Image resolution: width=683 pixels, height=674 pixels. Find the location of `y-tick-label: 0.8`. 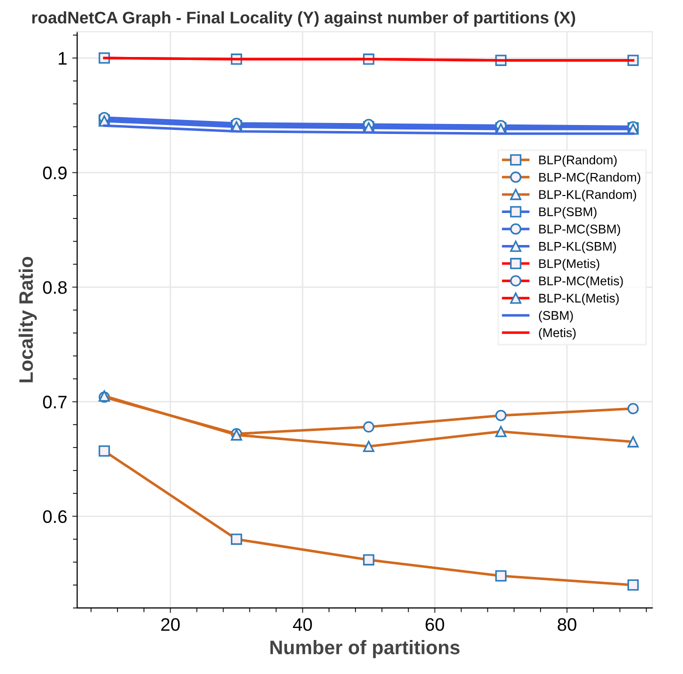

y-tick-label: 0.8 is located at coordinates (55, 287).